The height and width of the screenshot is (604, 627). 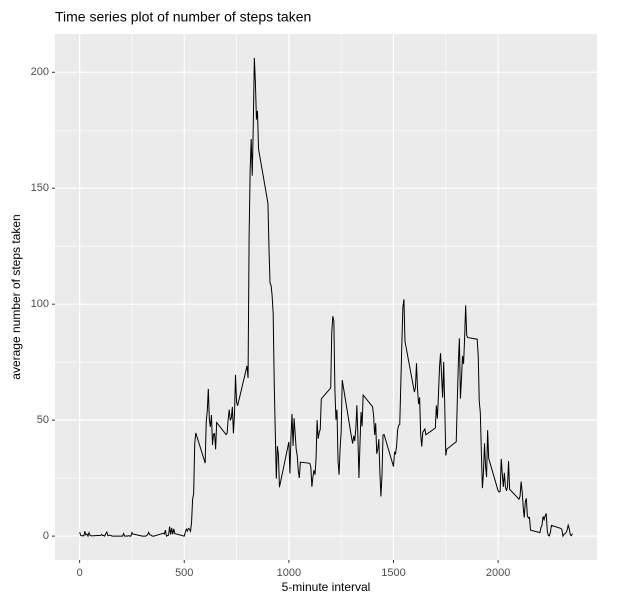 What do you see at coordinates (40, 188) in the screenshot?
I see `y-tick-label: 150` at bounding box center [40, 188].